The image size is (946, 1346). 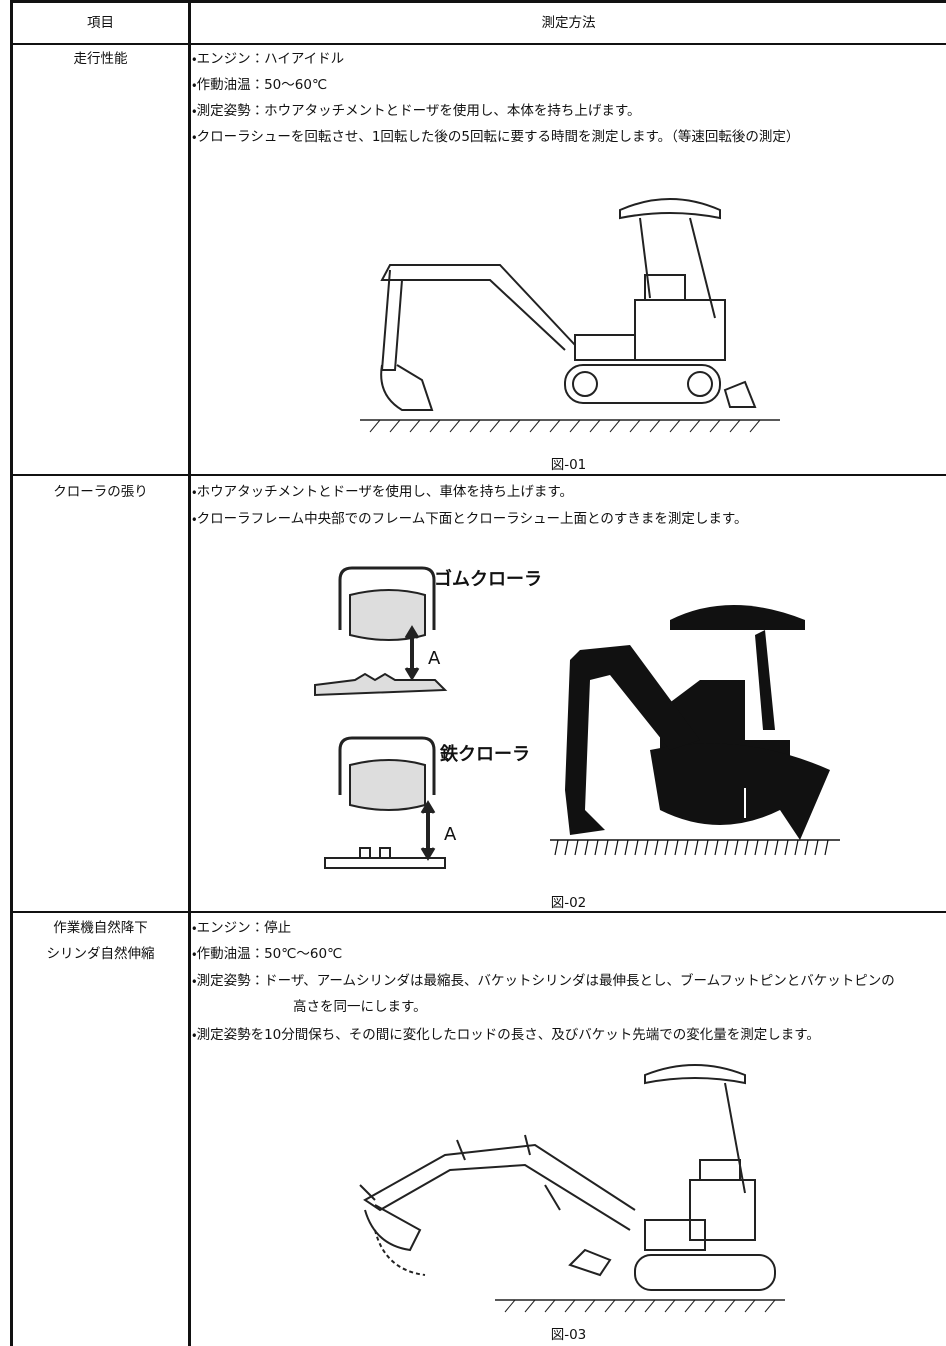 I want to click on crawler-figure, so click(x=381, y=717).